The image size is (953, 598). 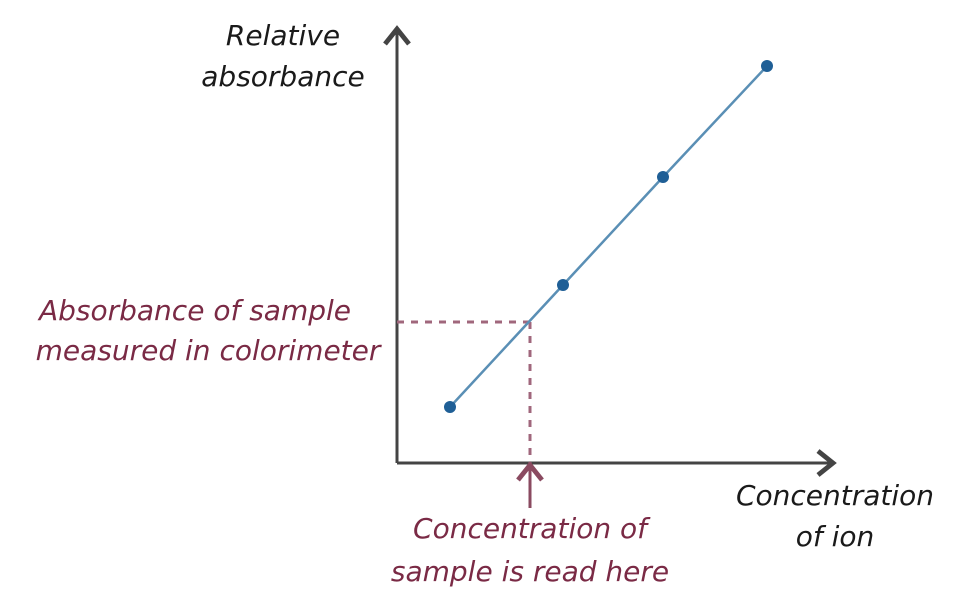 I want to click on concentration-note: Concentration of, so click(x=532, y=528).